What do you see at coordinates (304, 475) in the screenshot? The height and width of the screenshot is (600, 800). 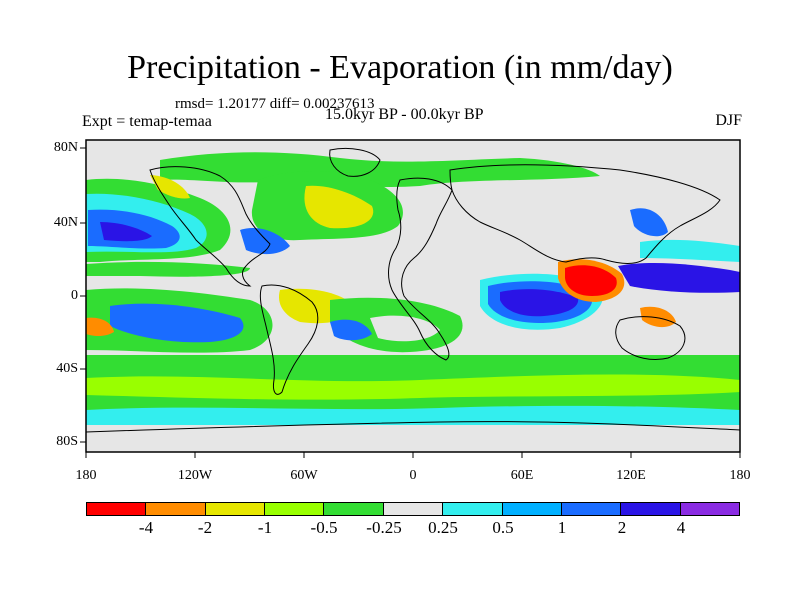 I see `lon-label-60w: 60W` at bounding box center [304, 475].